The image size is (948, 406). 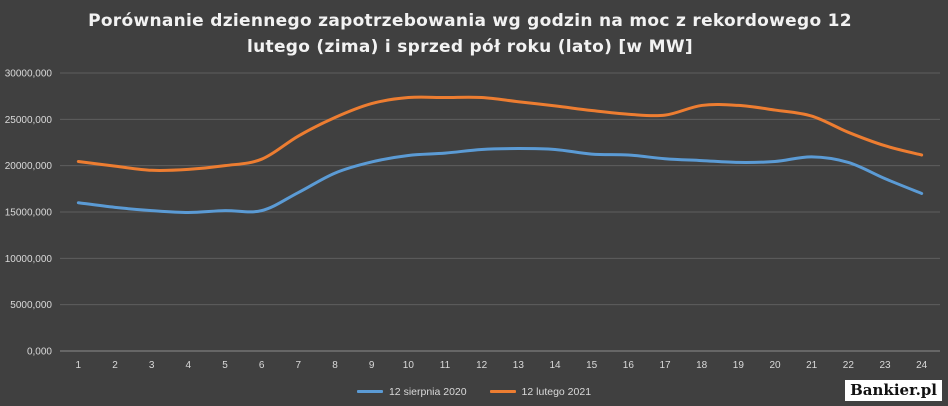 I want to click on y-tick-label: 5000,000, so click(x=31, y=305).